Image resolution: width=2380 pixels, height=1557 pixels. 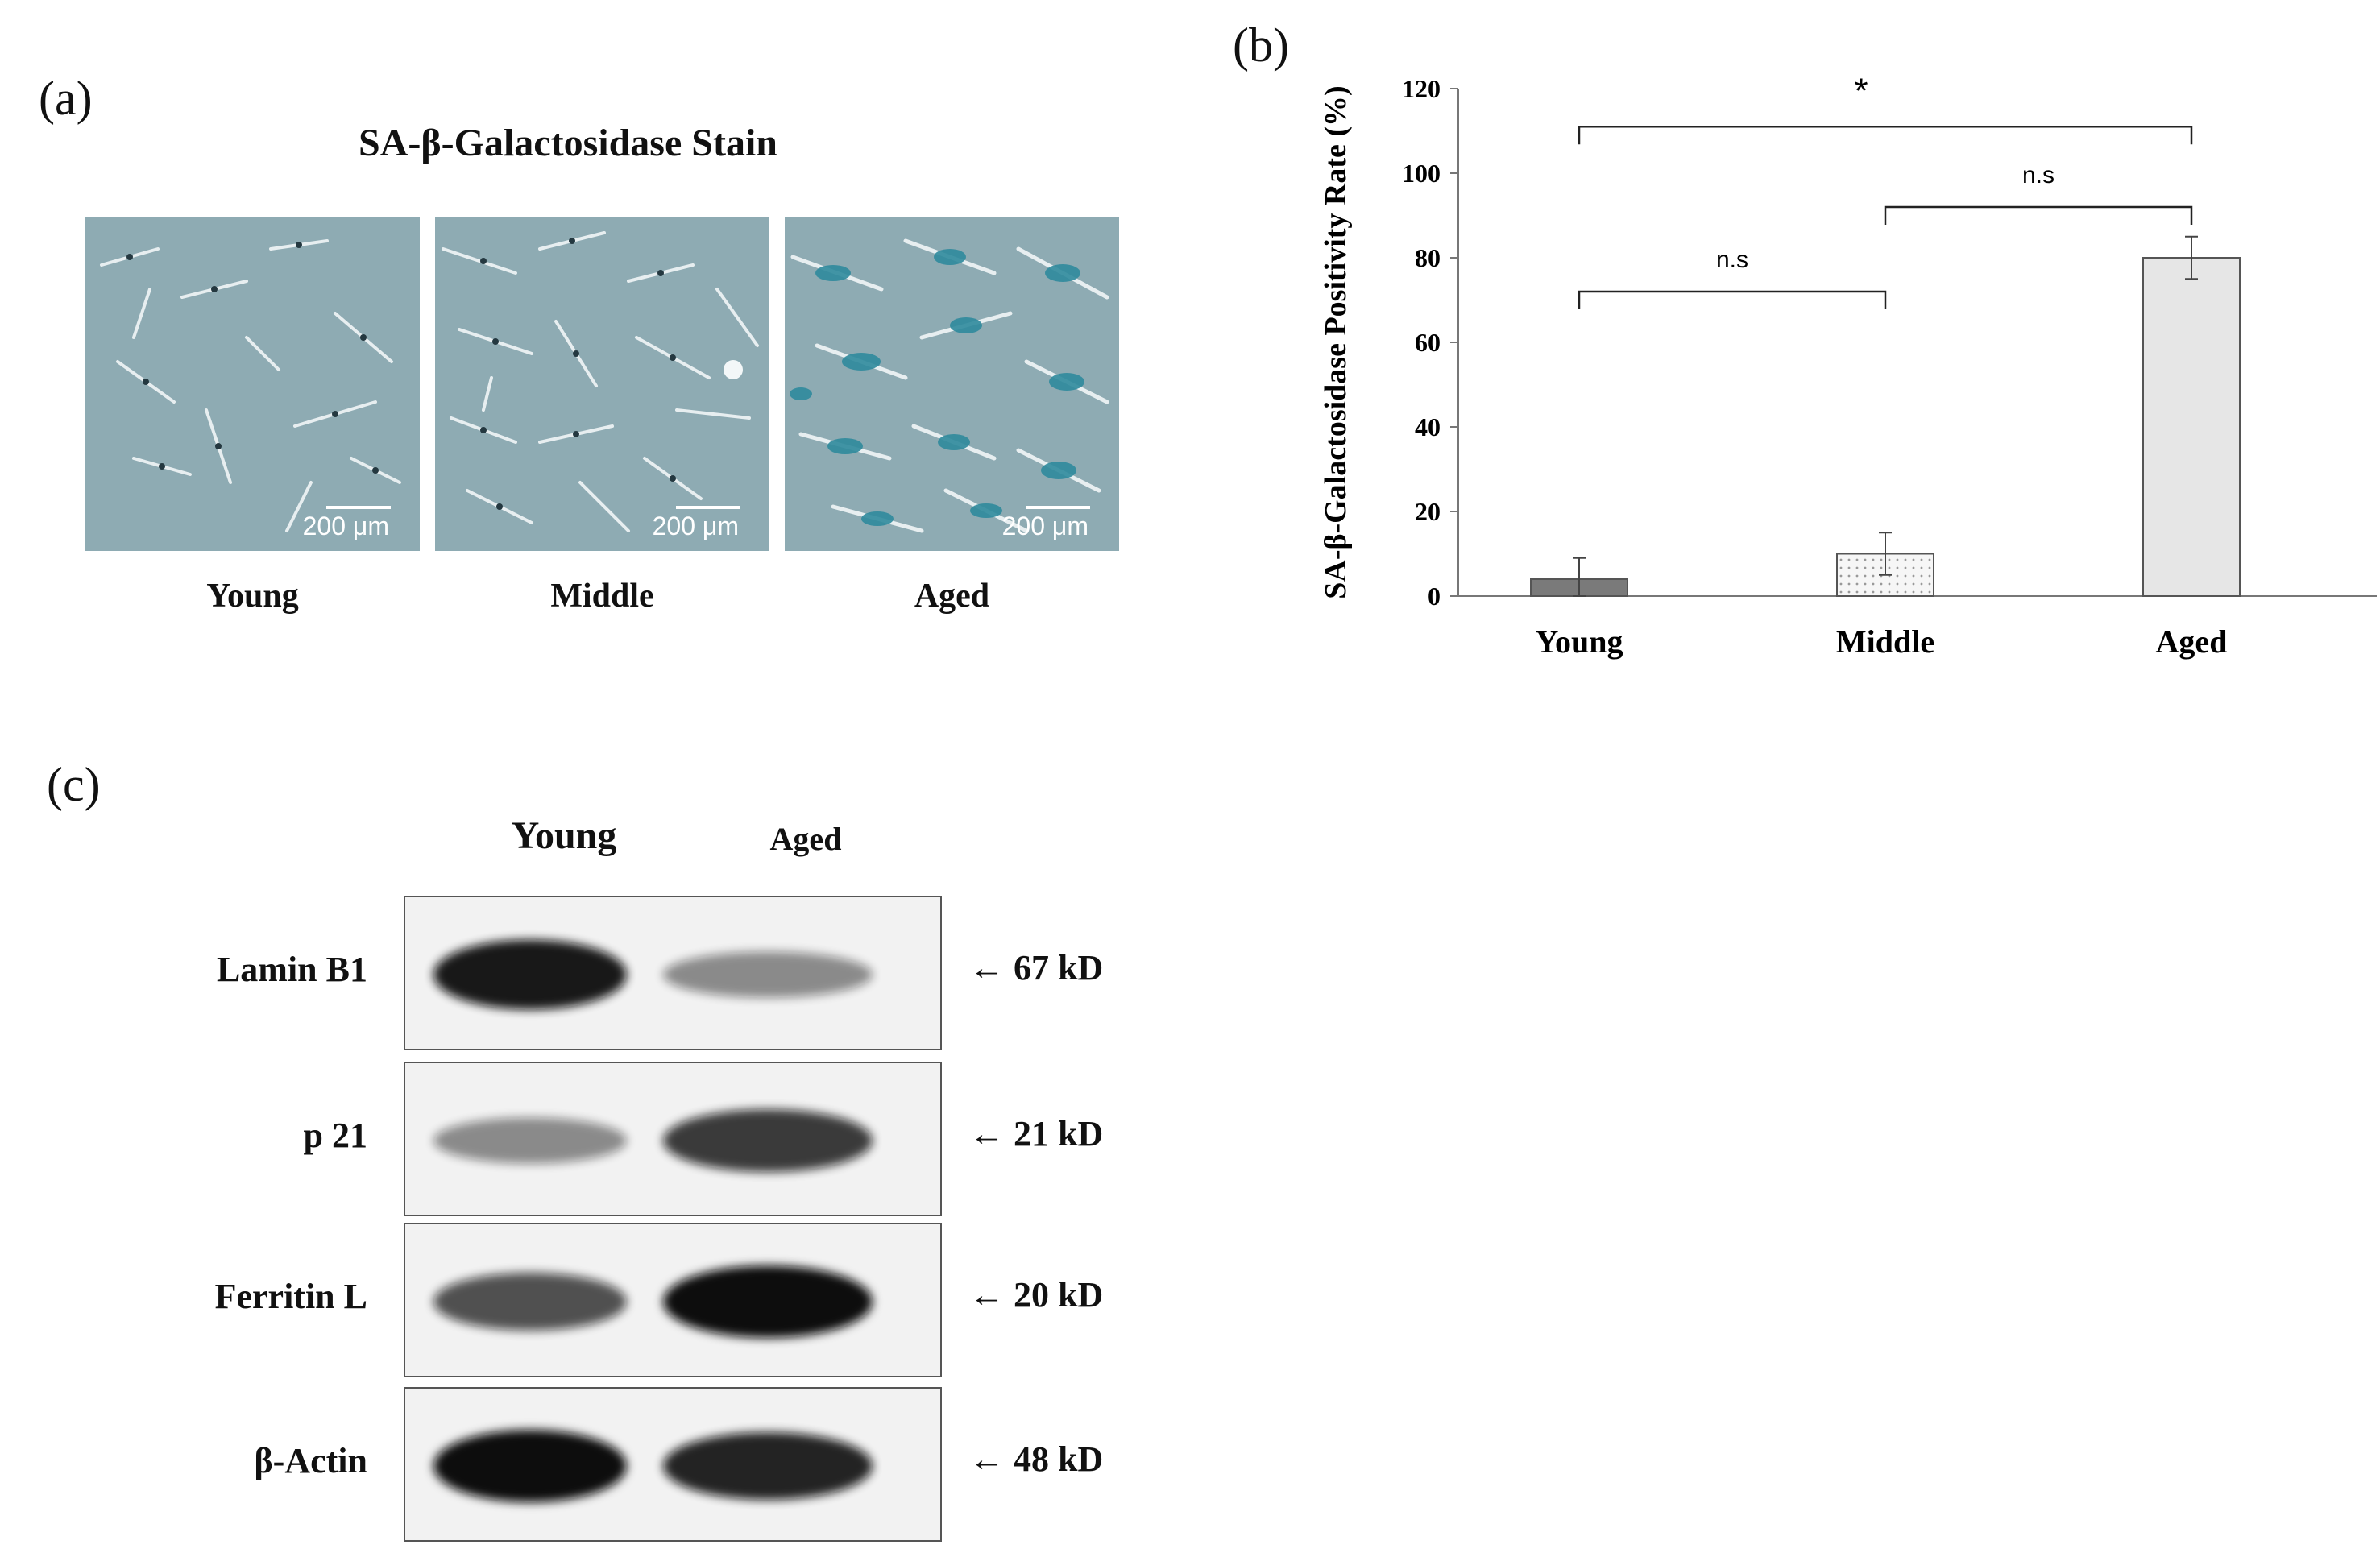 What do you see at coordinates (291, 969) in the screenshot?
I see `blot-row-label: Lamin B1` at bounding box center [291, 969].